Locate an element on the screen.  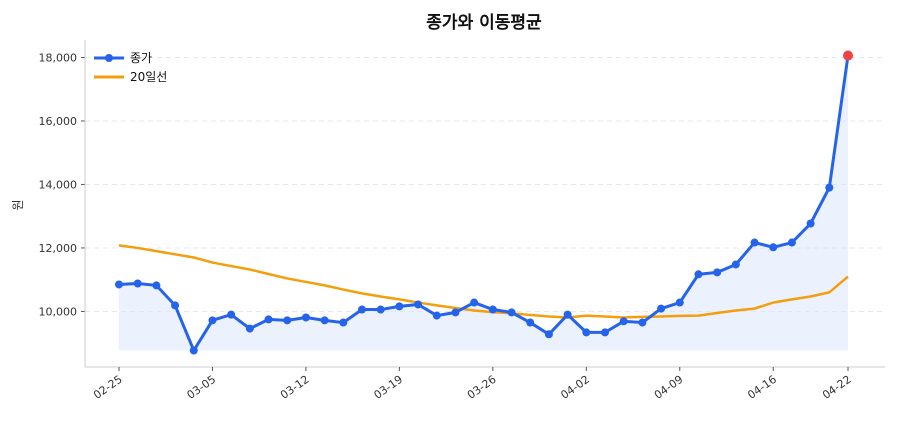
x-tick-label: 04-09 is located at coordinates (669, 387).